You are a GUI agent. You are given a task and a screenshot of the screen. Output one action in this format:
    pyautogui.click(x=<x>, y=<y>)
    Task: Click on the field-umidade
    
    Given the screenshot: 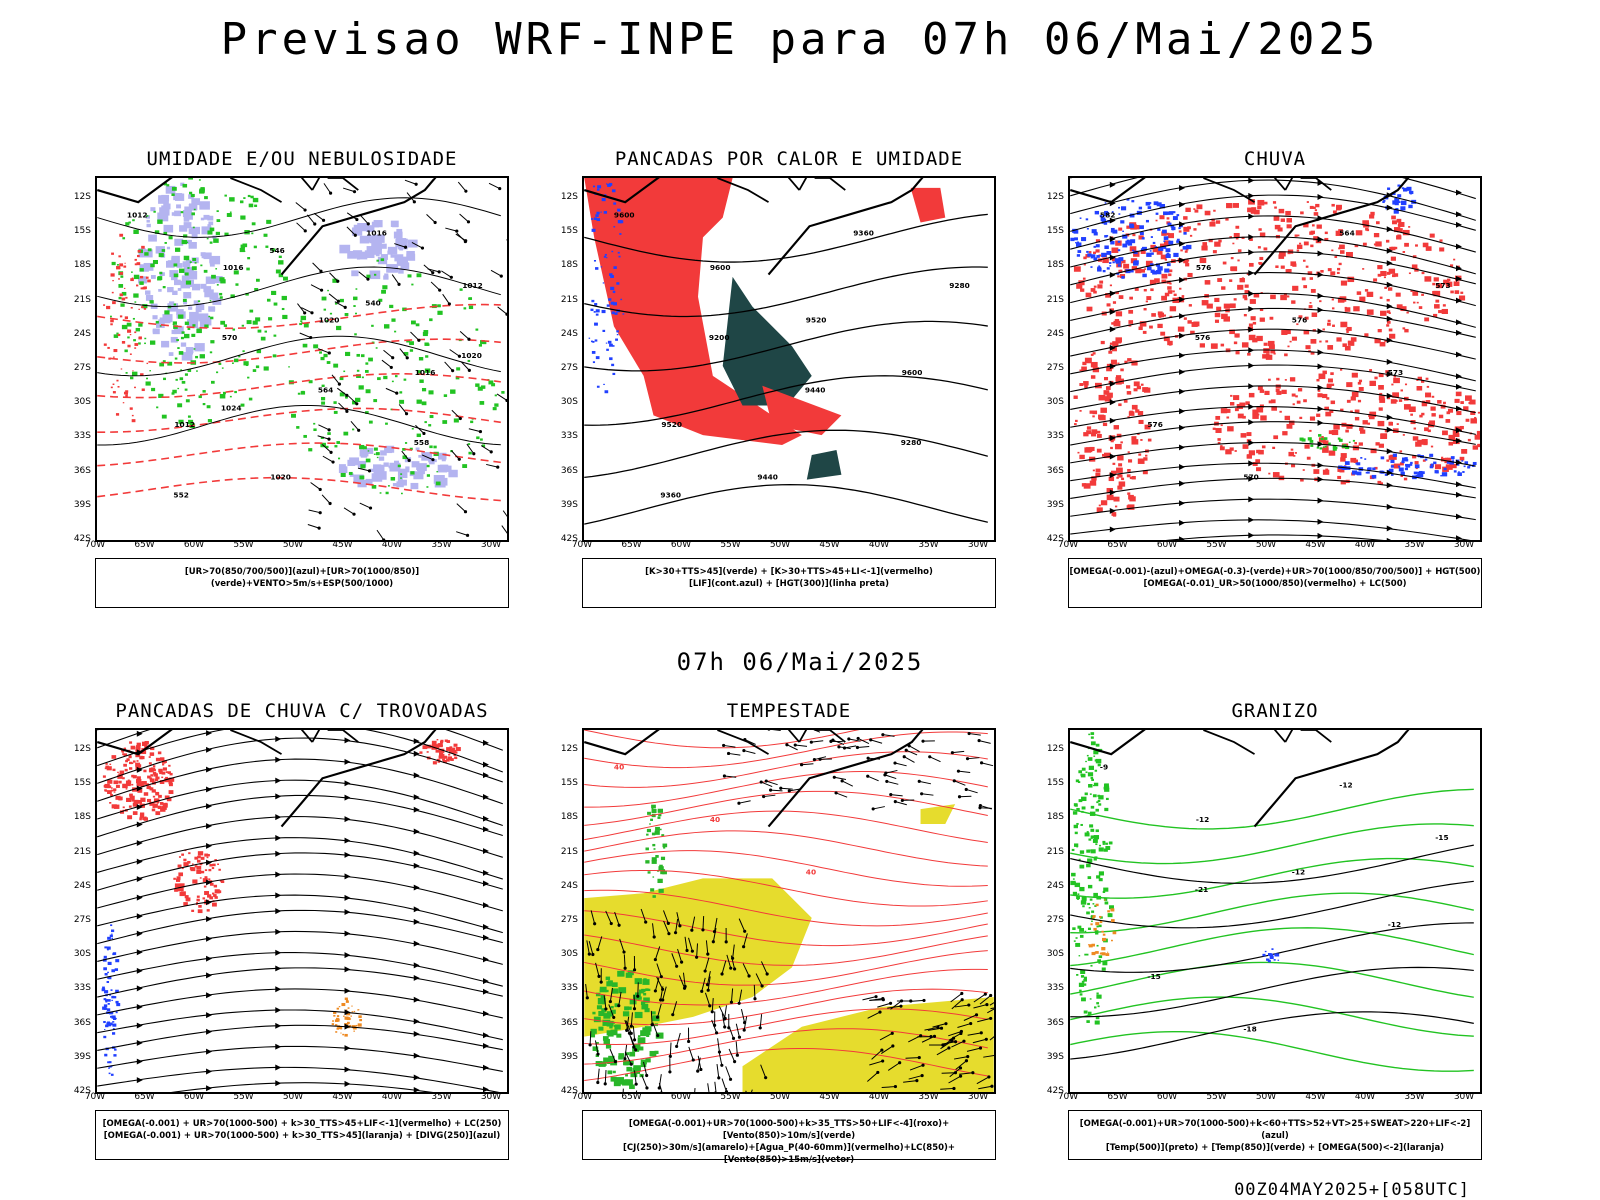 What is the action you would take?
    pyautogui.click(x=302, y=359)
    